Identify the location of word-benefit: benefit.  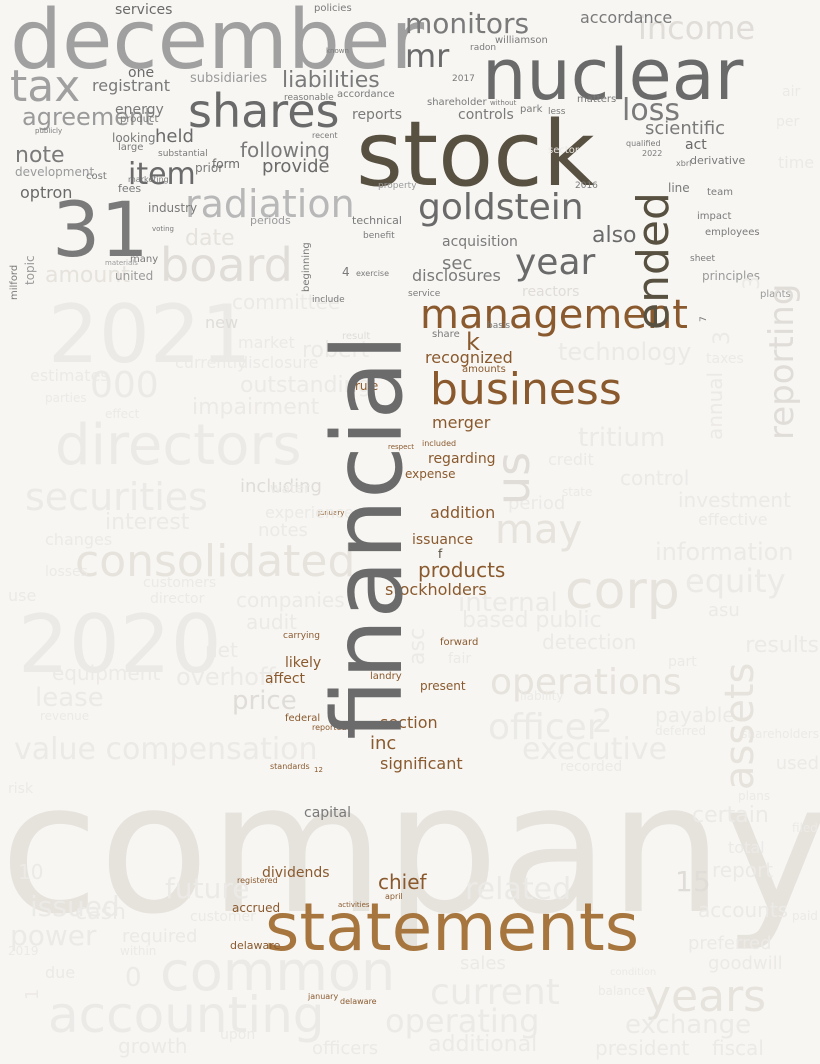
(379, 236).